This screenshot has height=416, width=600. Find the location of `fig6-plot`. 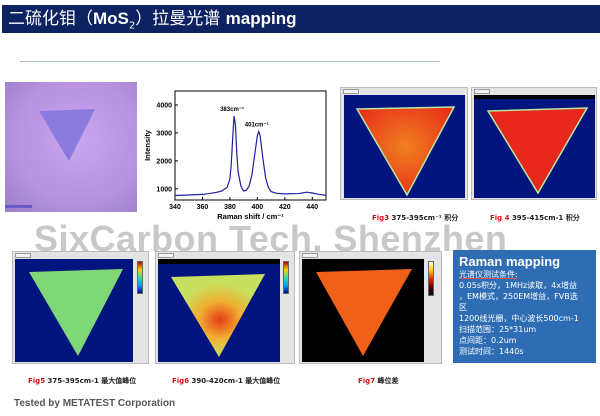

fig6-plot is located at coordinates (219, 310).